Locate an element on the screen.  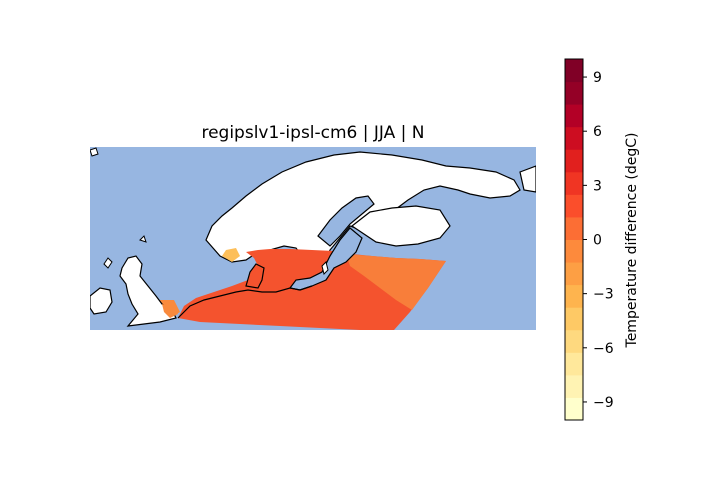
colorbar-ticks: 9 6 3 0 −3 −6 −9 is located at coordinates (598, 240).